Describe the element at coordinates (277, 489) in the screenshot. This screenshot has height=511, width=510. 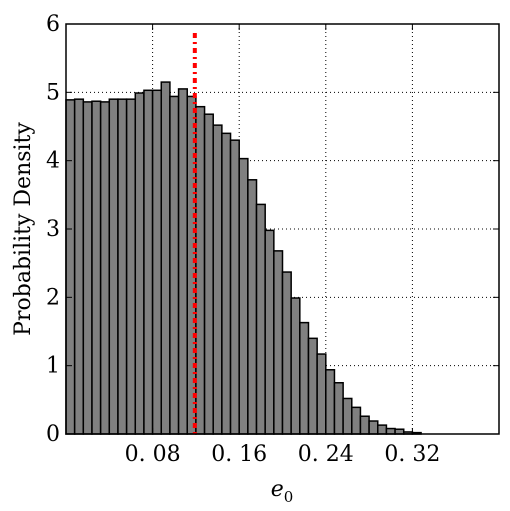
I see `x-axis-title-main: e` at that location.